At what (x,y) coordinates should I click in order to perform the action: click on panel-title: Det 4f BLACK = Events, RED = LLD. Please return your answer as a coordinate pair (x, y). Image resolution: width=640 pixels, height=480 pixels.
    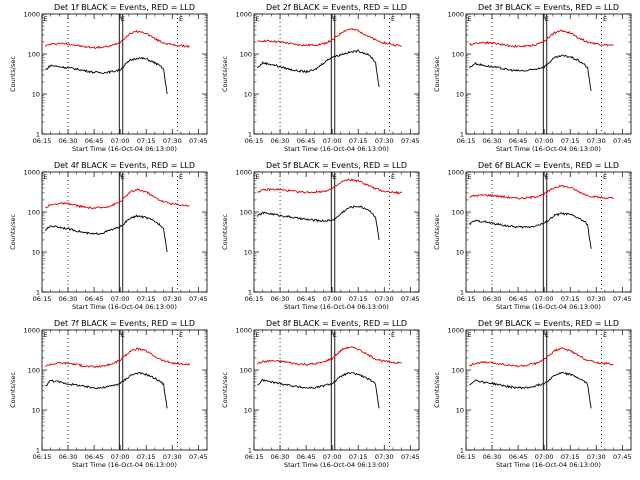
    Looking at the image, I should click on (124, 165).